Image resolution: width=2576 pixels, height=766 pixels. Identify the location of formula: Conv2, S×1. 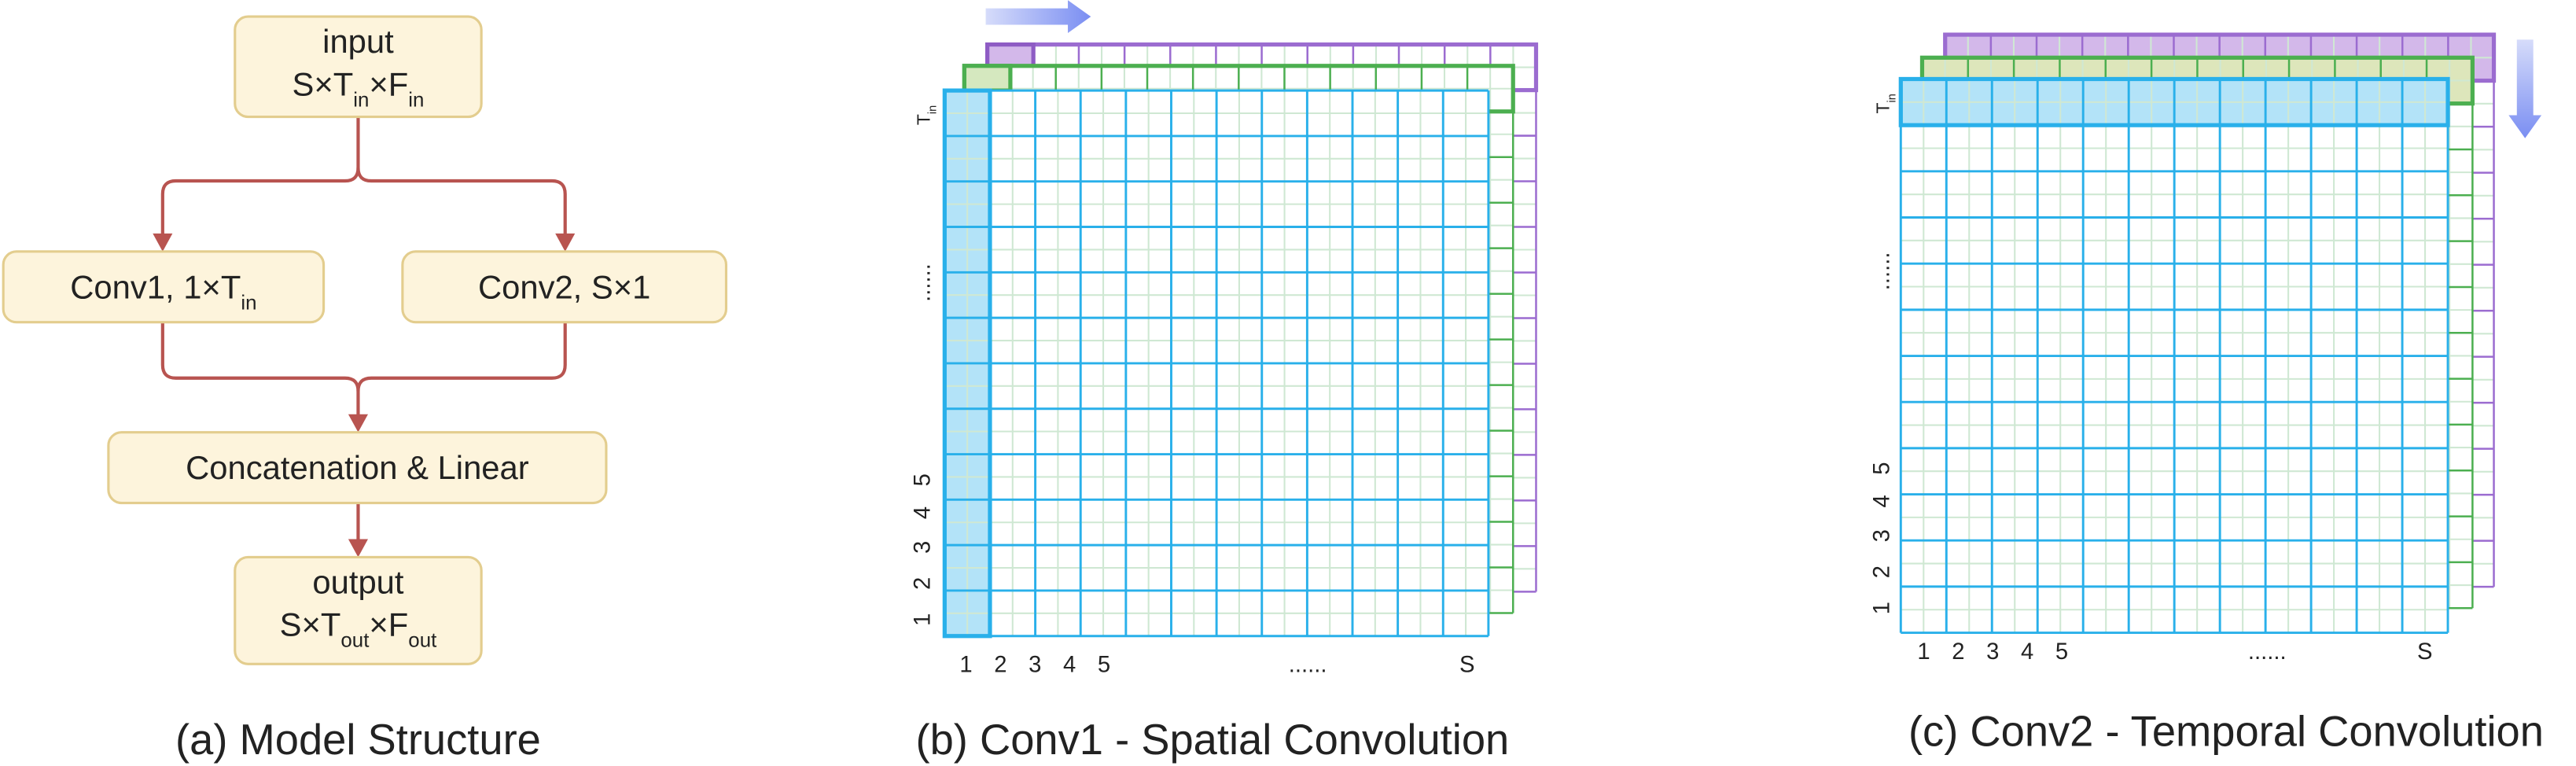
(564, 286).